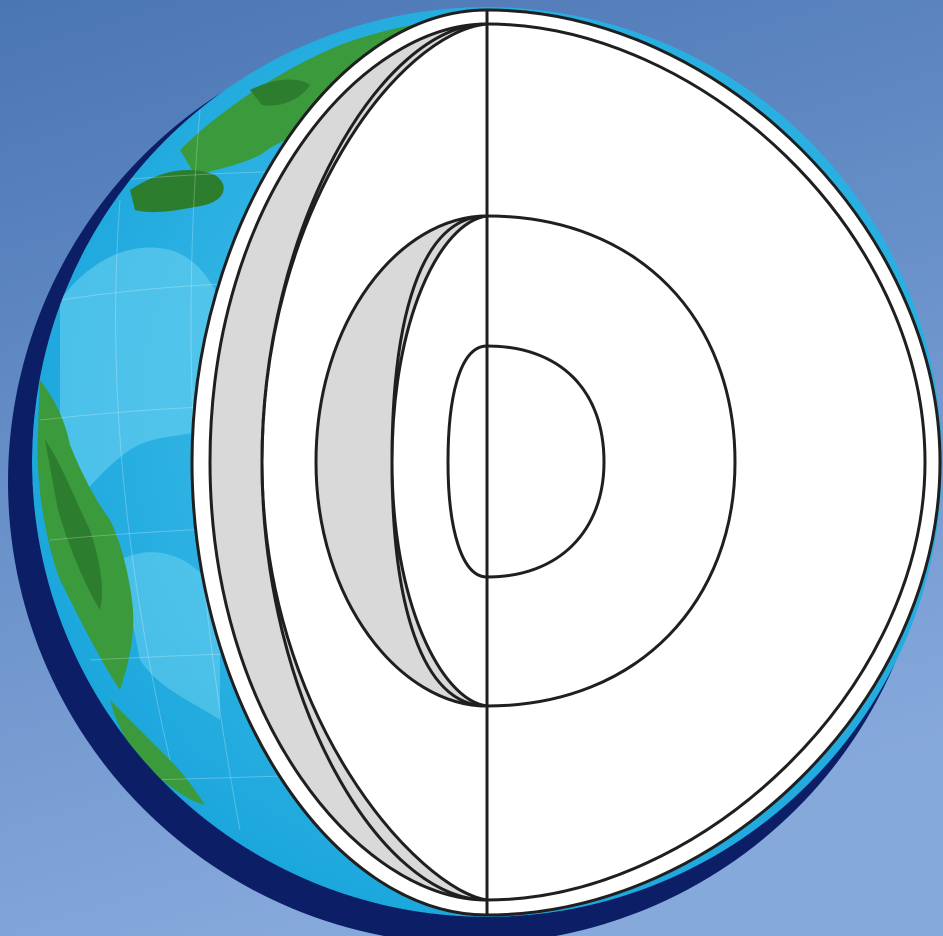 This screenshot has height=936, width=943. Describe the element at coordinates (526, 461) in the screenshot. I see `inner-core-boundary` at that location.